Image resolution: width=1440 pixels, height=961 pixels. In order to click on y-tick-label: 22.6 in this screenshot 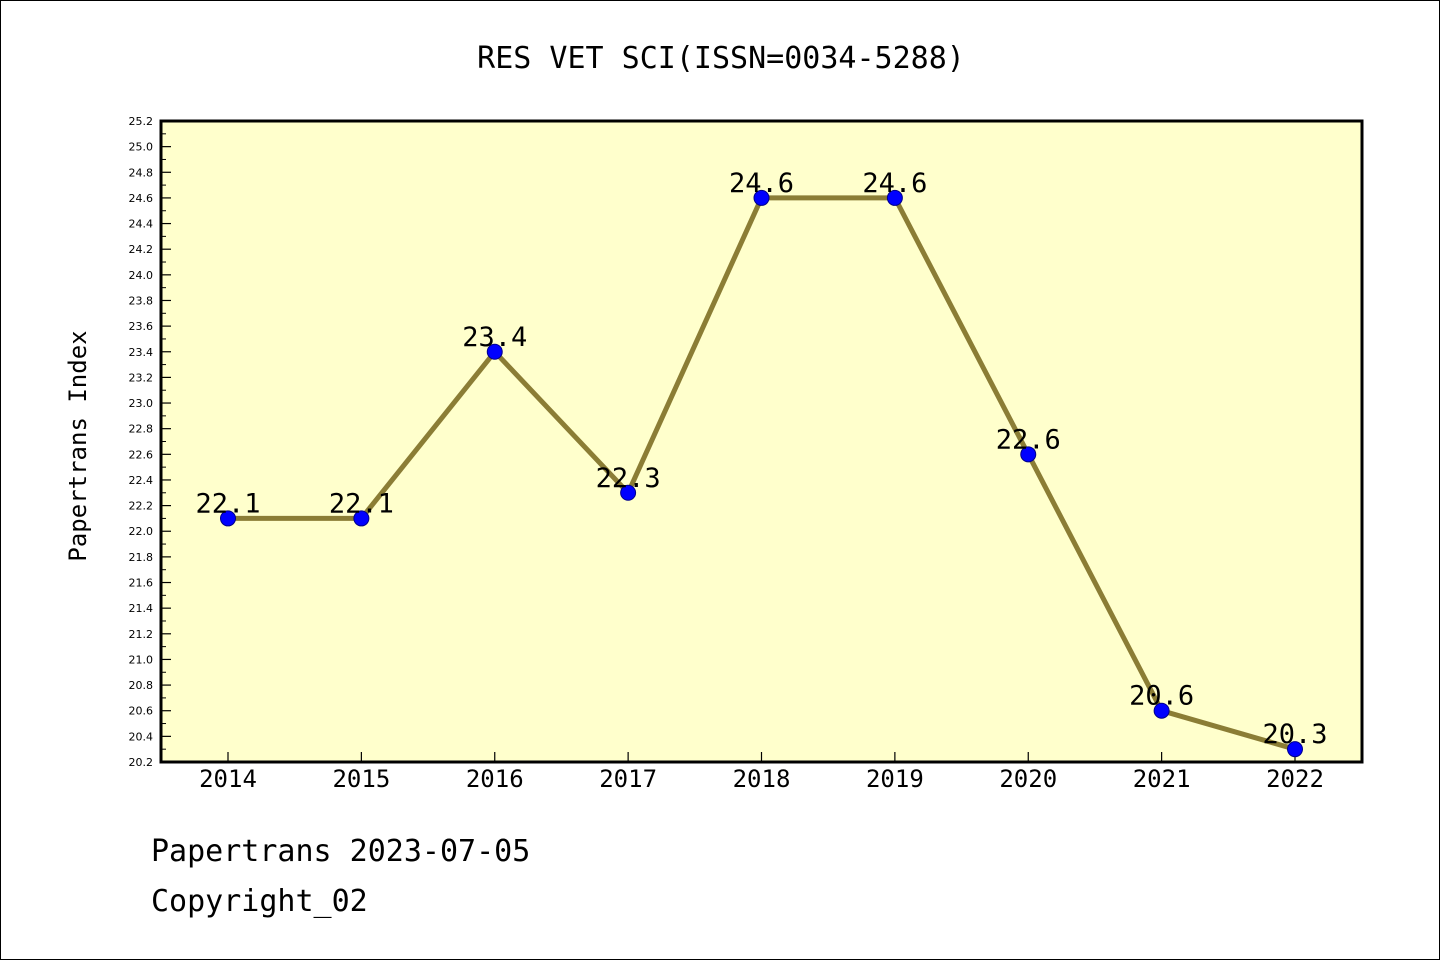, I will do `click(141, 454)`.